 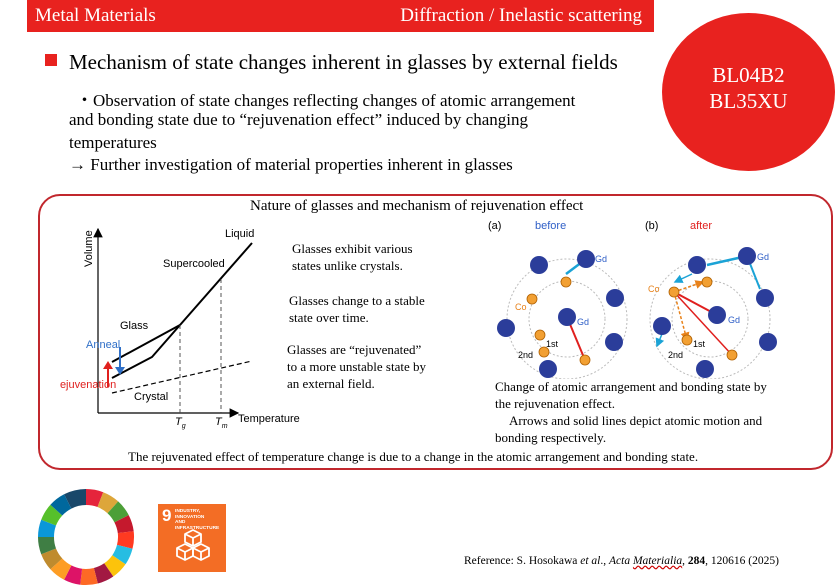 I want to click on second-label-b: 2nd, so click(x=675, y=355).